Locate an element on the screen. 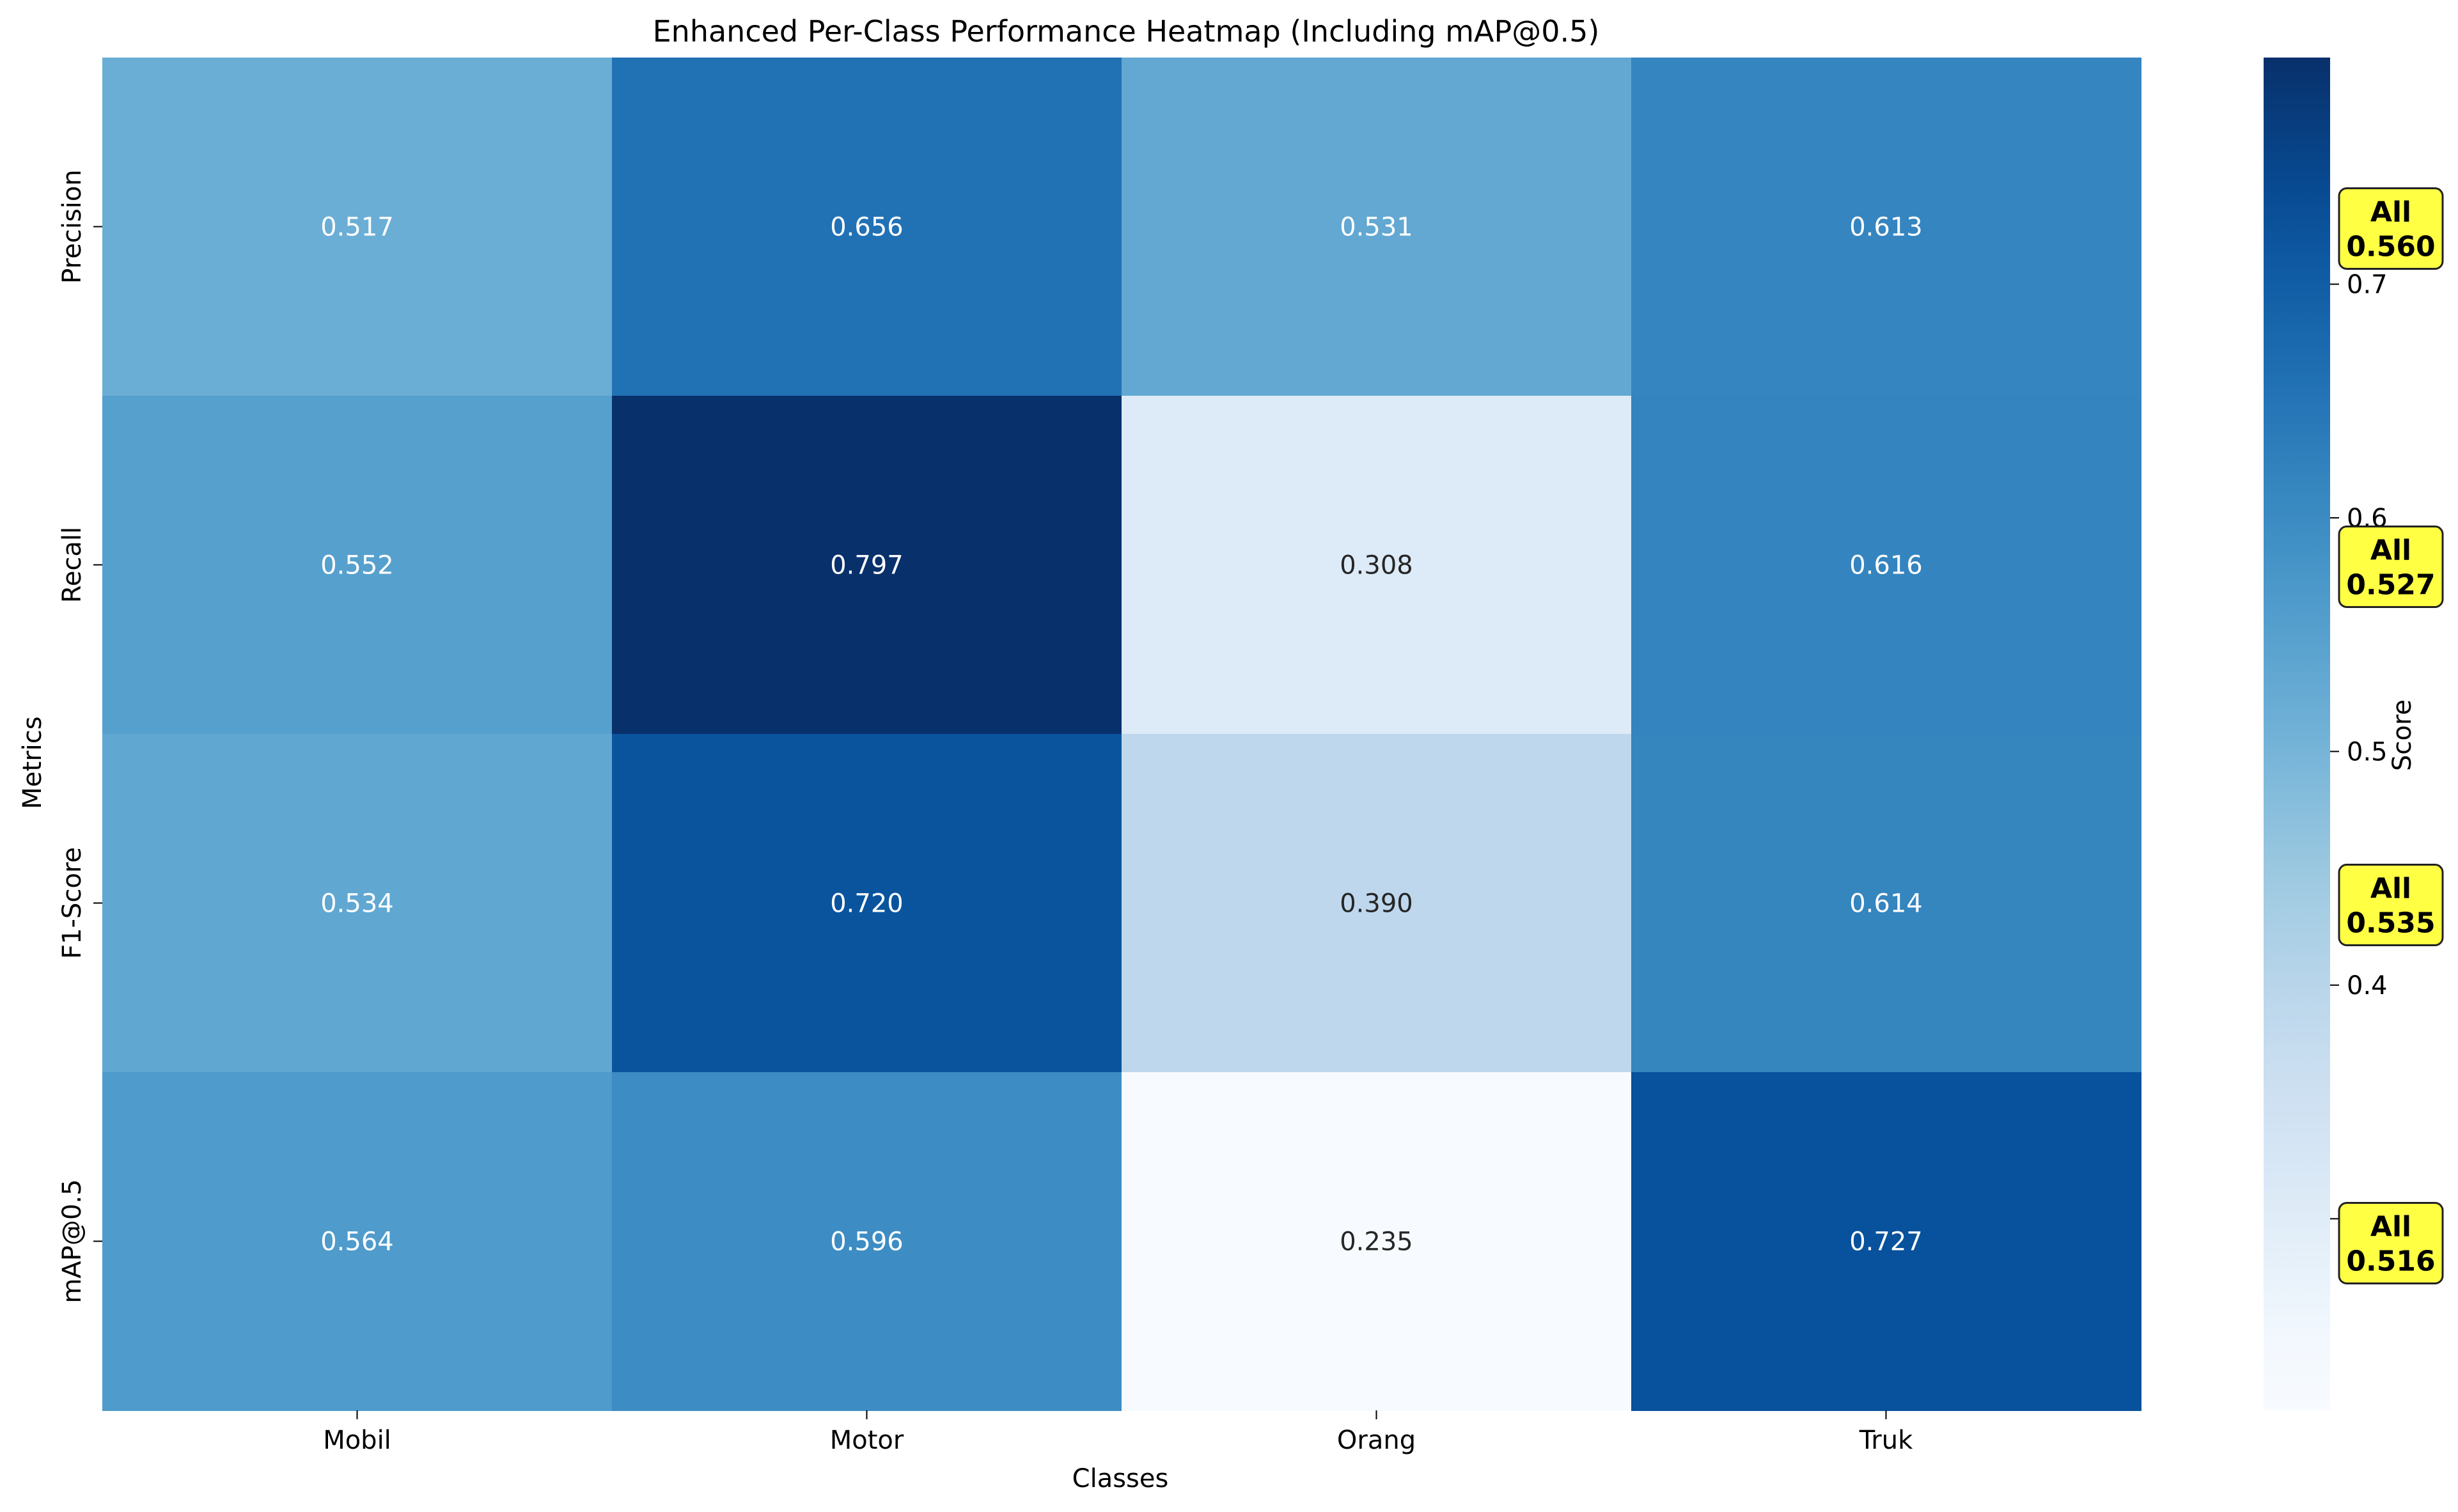 The width and height of the screenshot is (2458, 1512). annotation-value: 0.527 is located at coordinates (2390, 585).